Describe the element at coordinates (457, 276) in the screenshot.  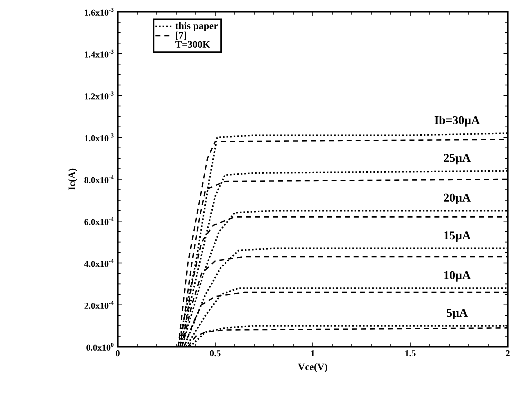
I see `annotation: 10µA` at that location.